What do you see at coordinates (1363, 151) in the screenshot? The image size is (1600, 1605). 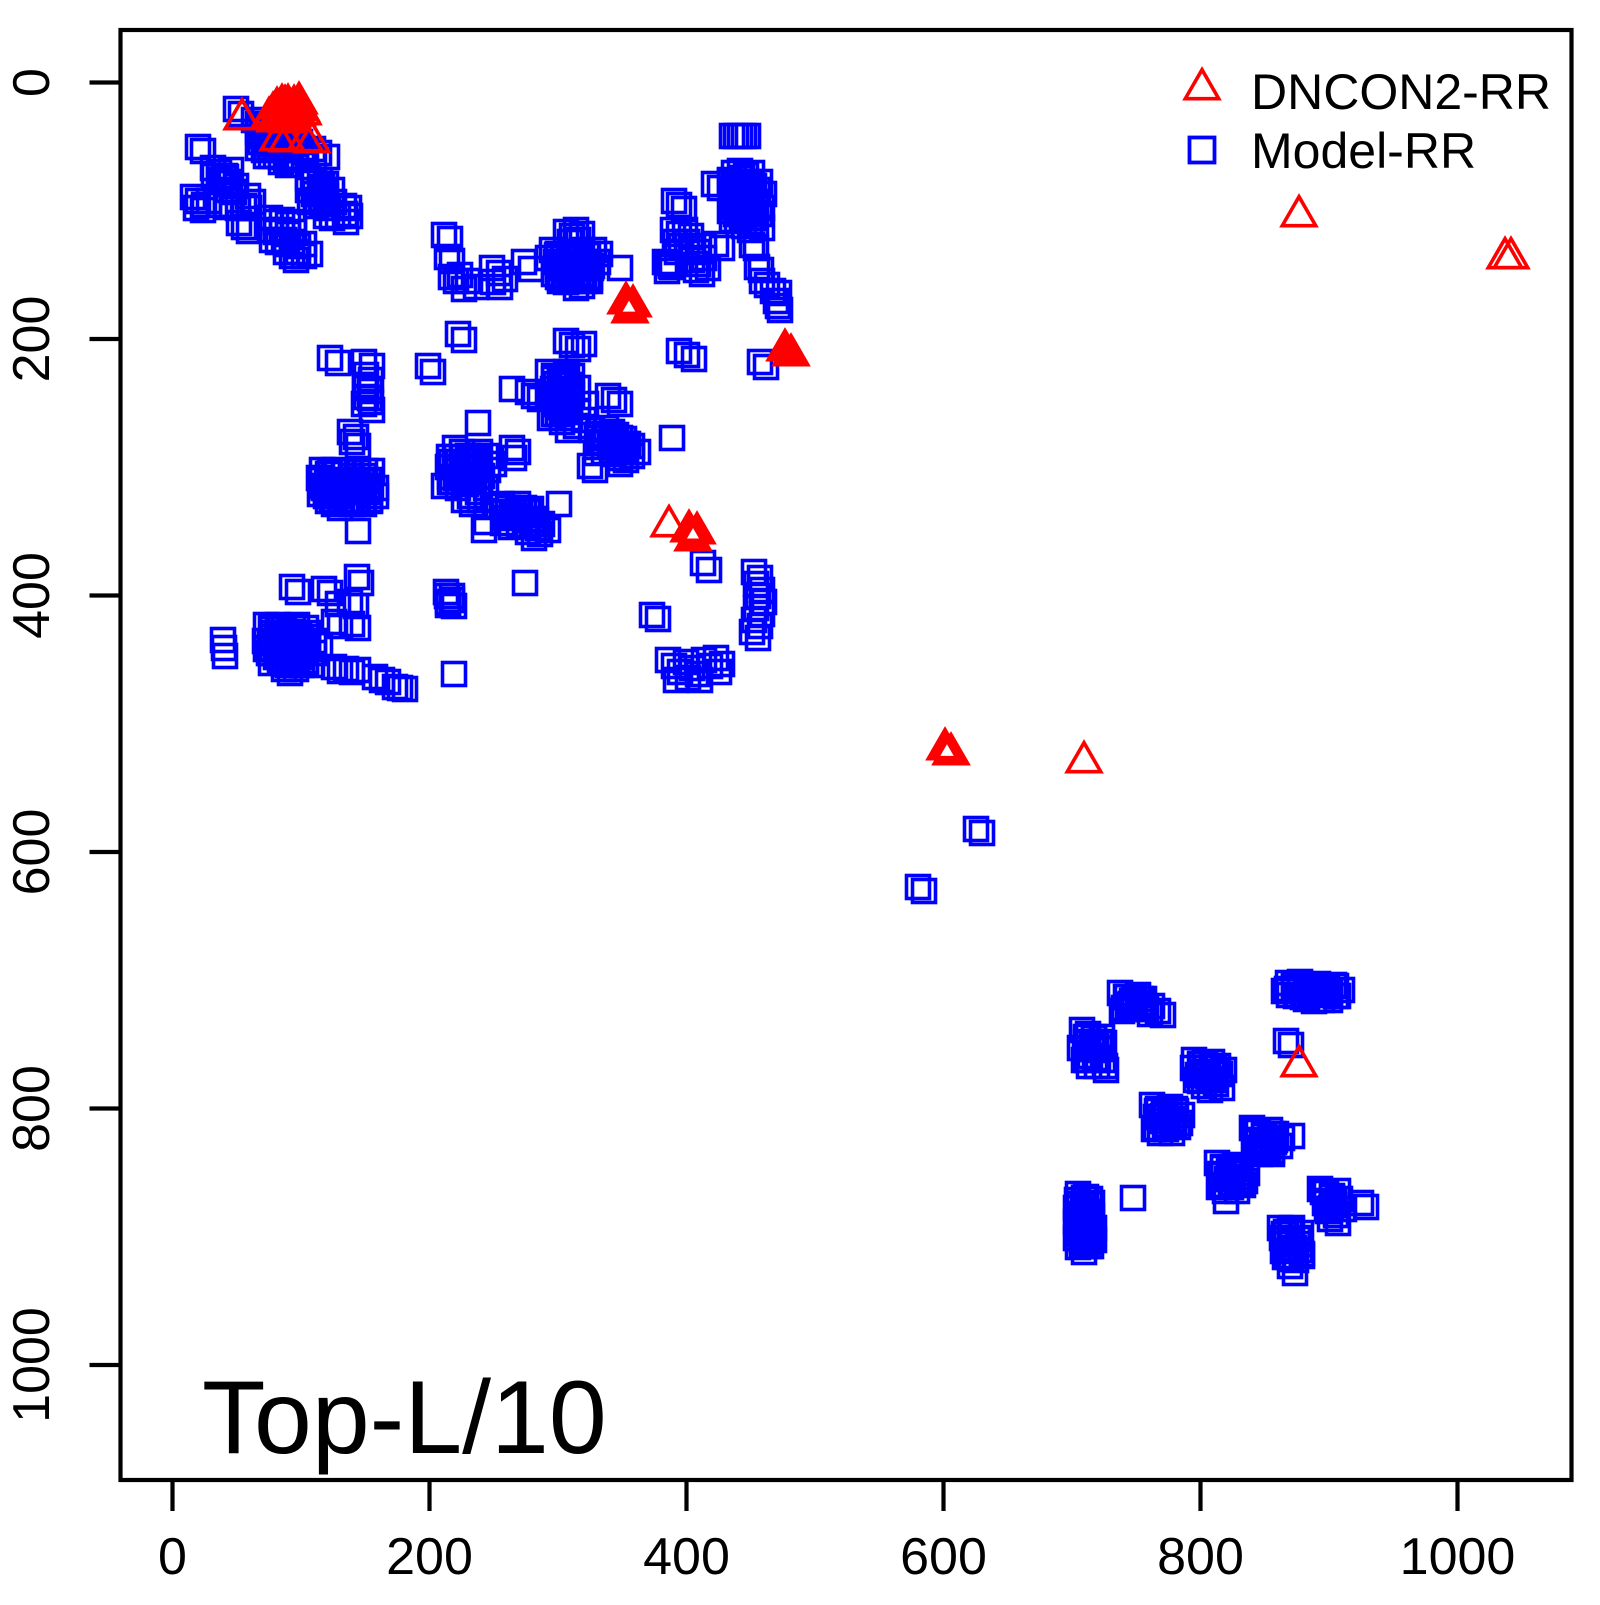 I see `svg-text: Model-RR` at bounding box center [1363, 151].